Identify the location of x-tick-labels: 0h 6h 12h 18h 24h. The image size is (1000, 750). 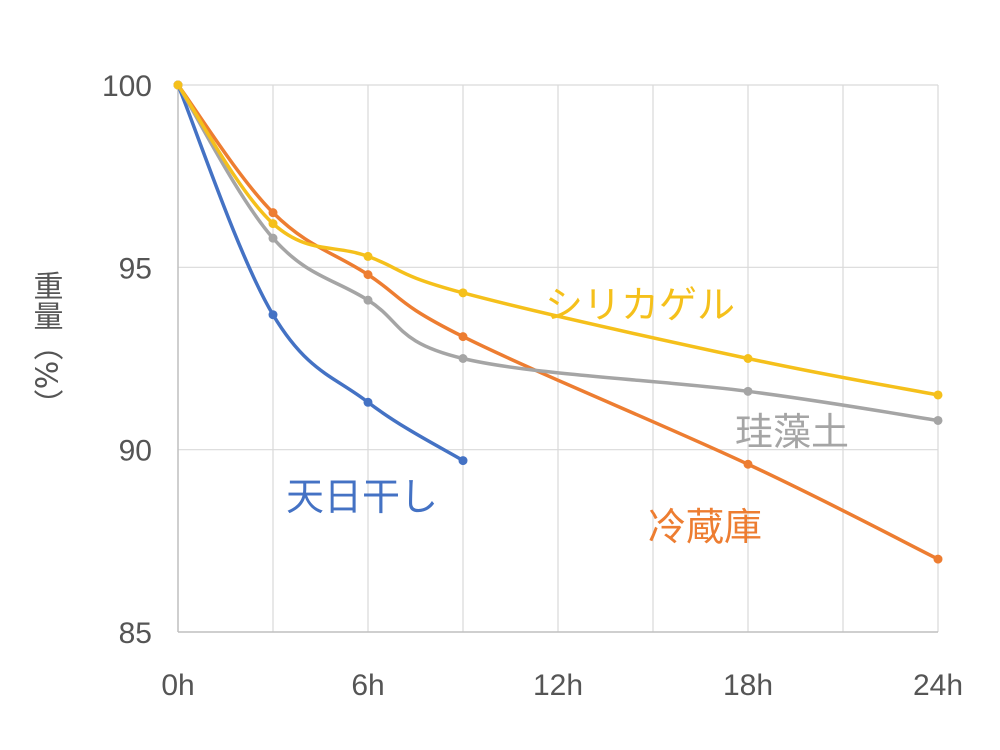
(562, 685).